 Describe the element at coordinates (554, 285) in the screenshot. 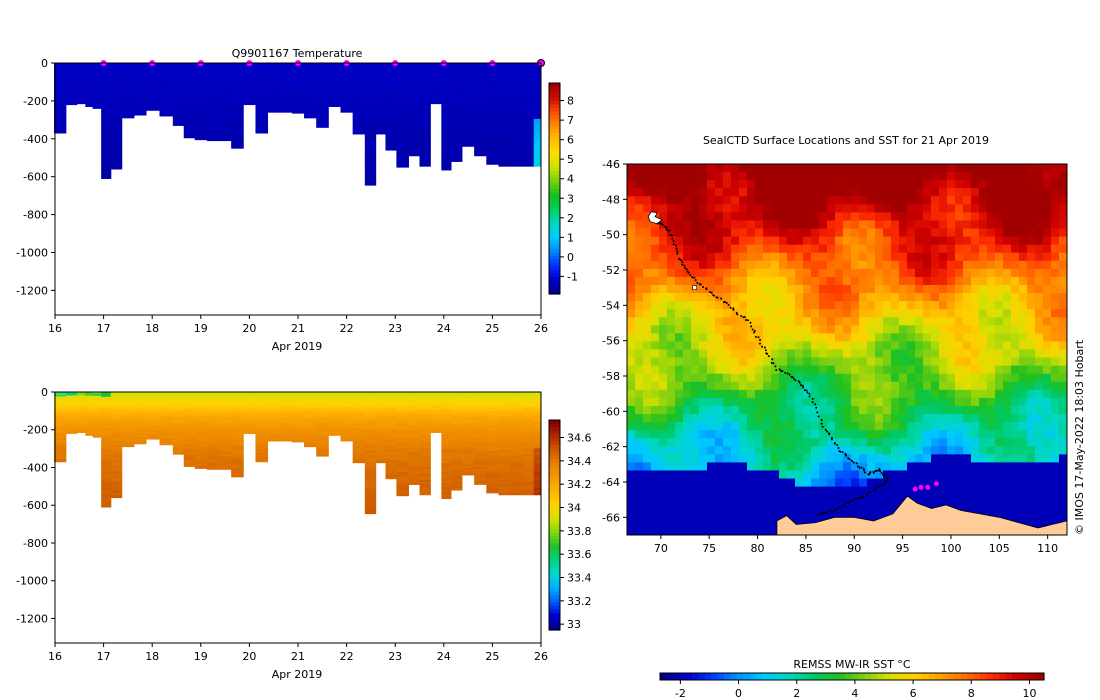

I see `temperature-colorbar-segment` at that location.